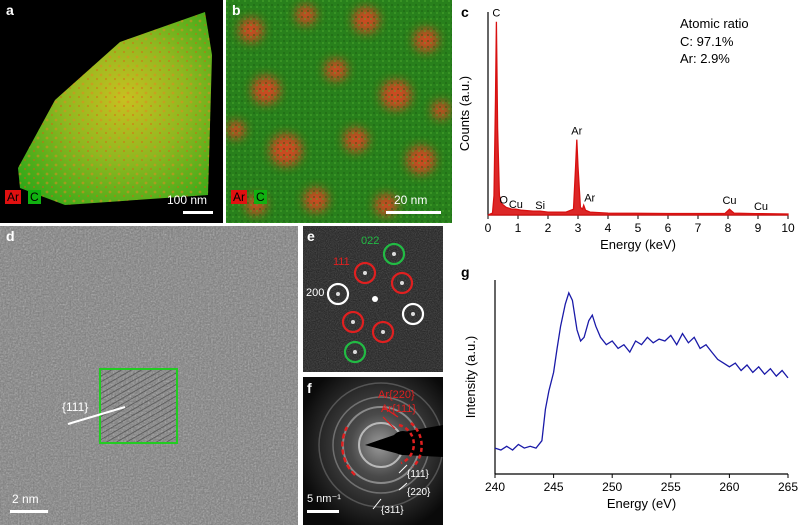  Describe the element at coordinates (638, 228) in the screenshot. I see `x-tick-label: 5` at that location.